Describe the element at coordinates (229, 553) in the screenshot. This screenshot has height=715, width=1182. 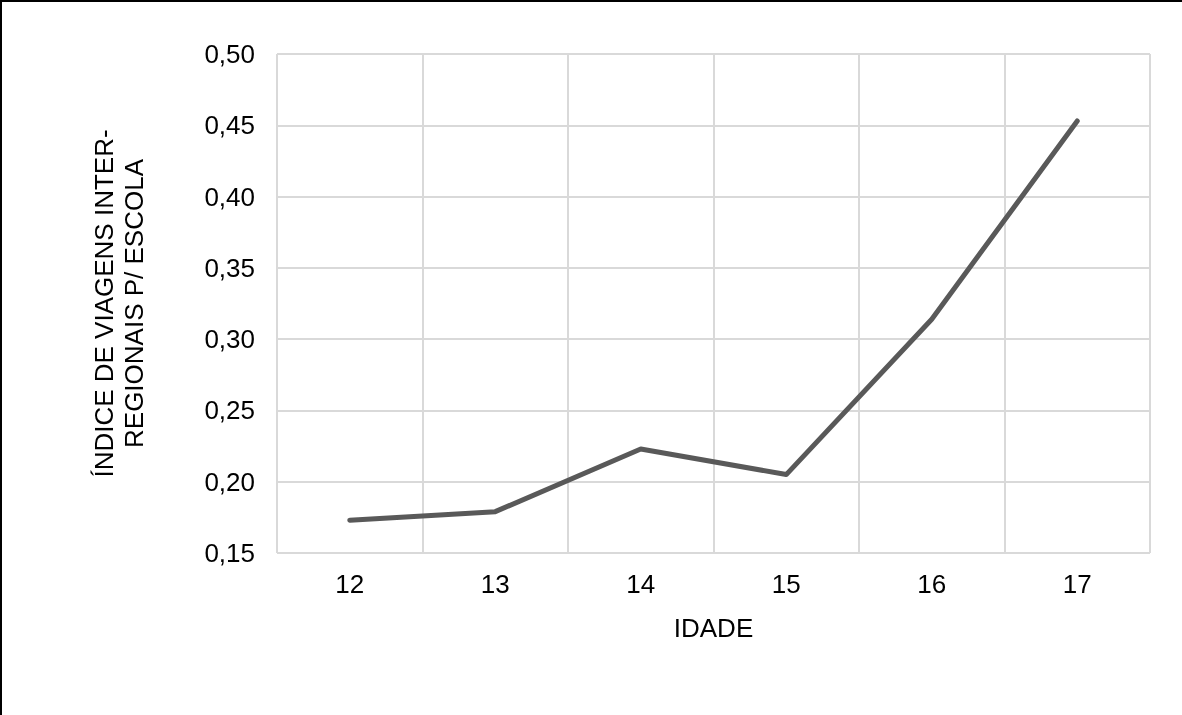
I see `y-tick-label: 0,15` at that location.